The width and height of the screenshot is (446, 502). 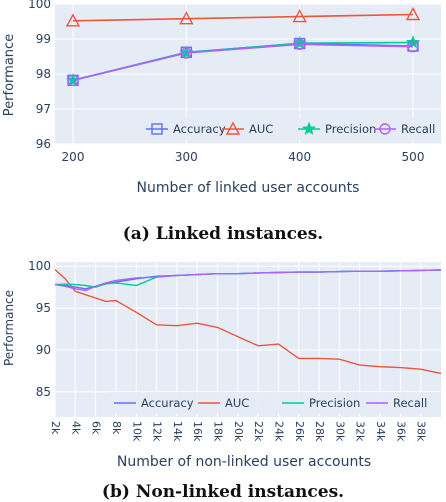 I want to click on x-tick-300: 300, so click(x=186, y=157).